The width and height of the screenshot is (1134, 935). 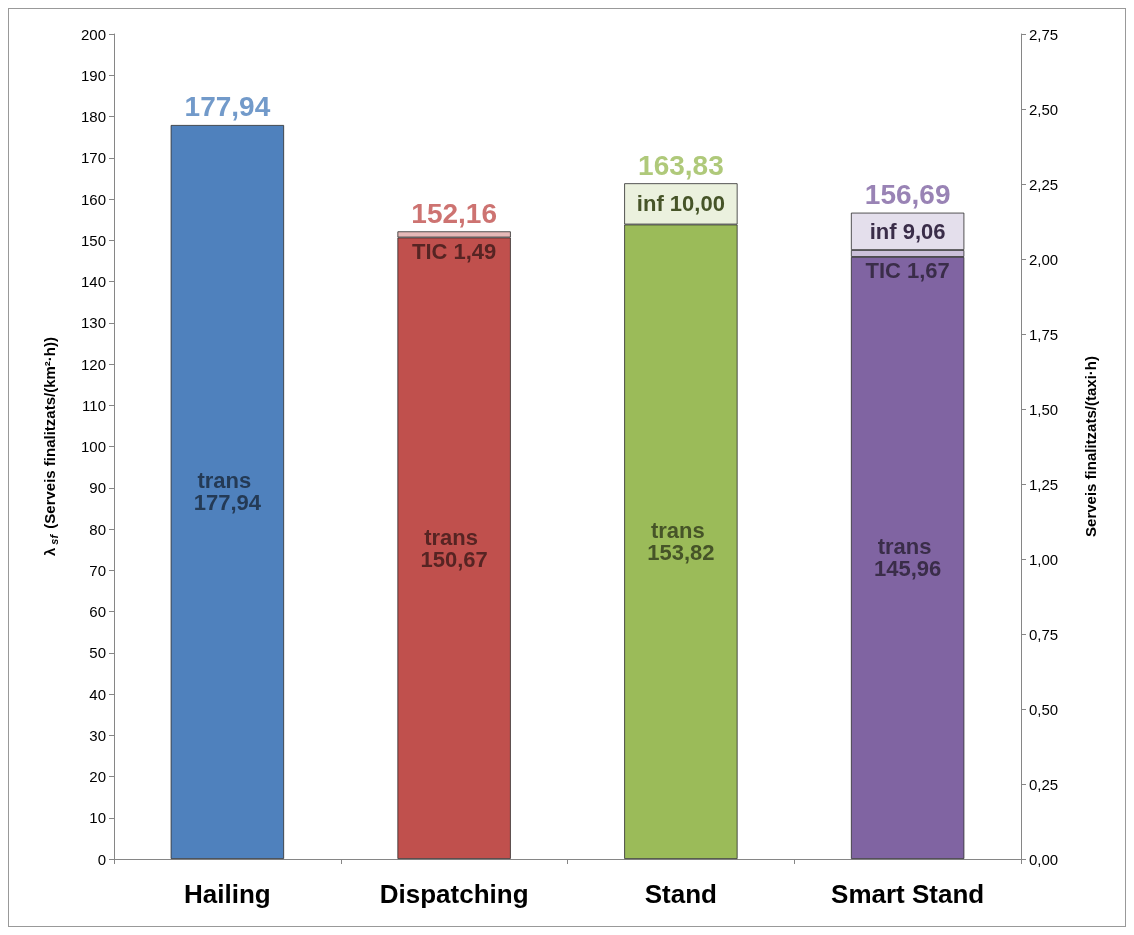 I want to click on total-label: 177,94, so click(x=227, y=107).